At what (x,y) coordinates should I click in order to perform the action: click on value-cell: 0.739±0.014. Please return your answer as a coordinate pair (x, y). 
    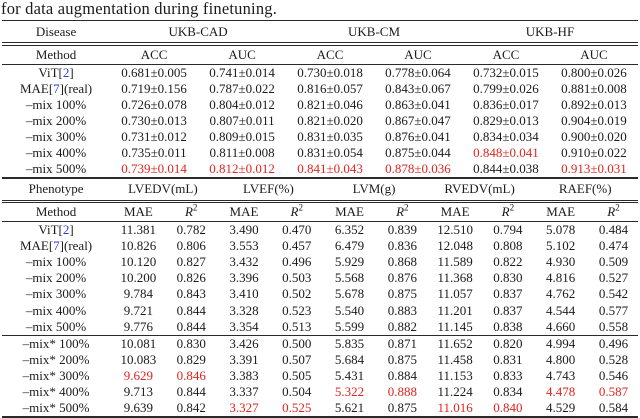
    Looking at the image, I should click on (154, 169).